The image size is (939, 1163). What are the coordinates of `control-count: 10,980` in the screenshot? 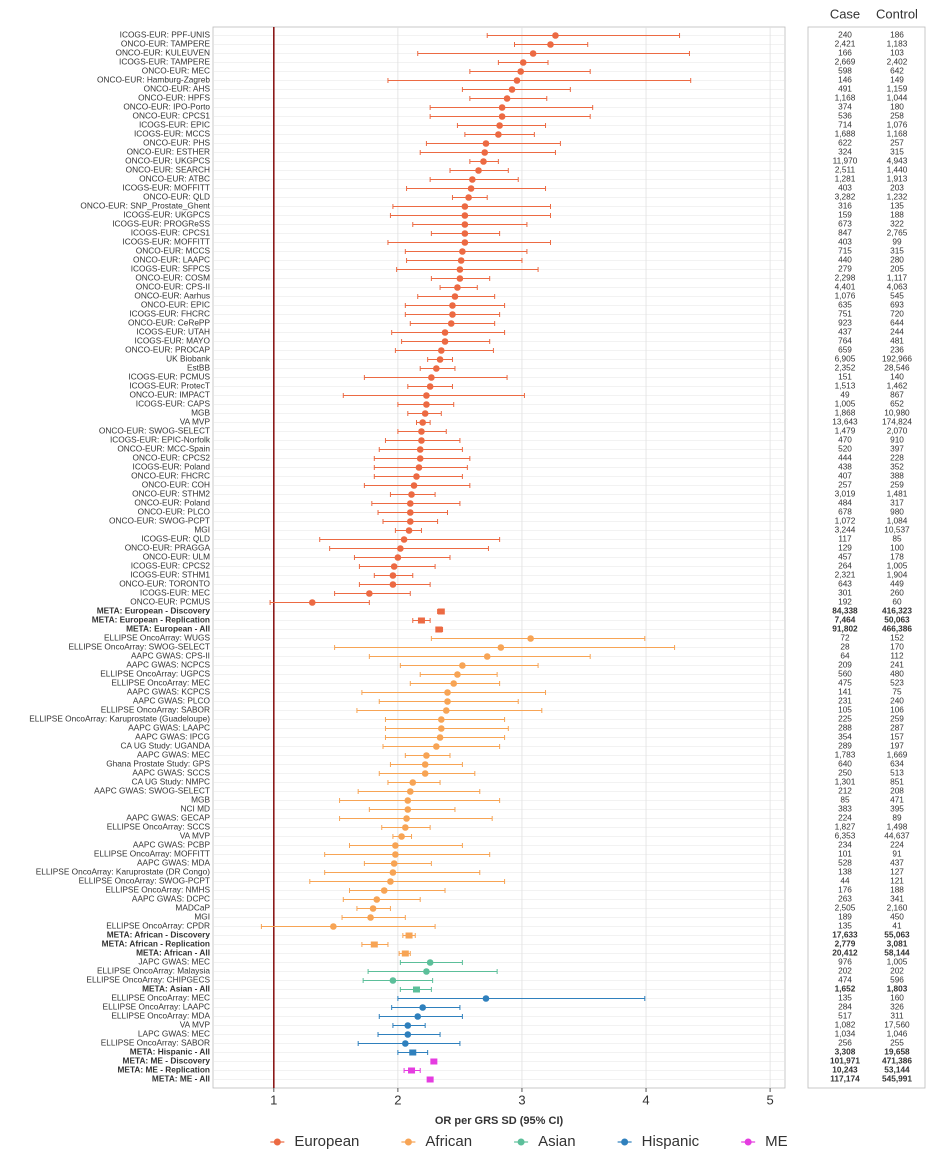 It's located at (897, 413).